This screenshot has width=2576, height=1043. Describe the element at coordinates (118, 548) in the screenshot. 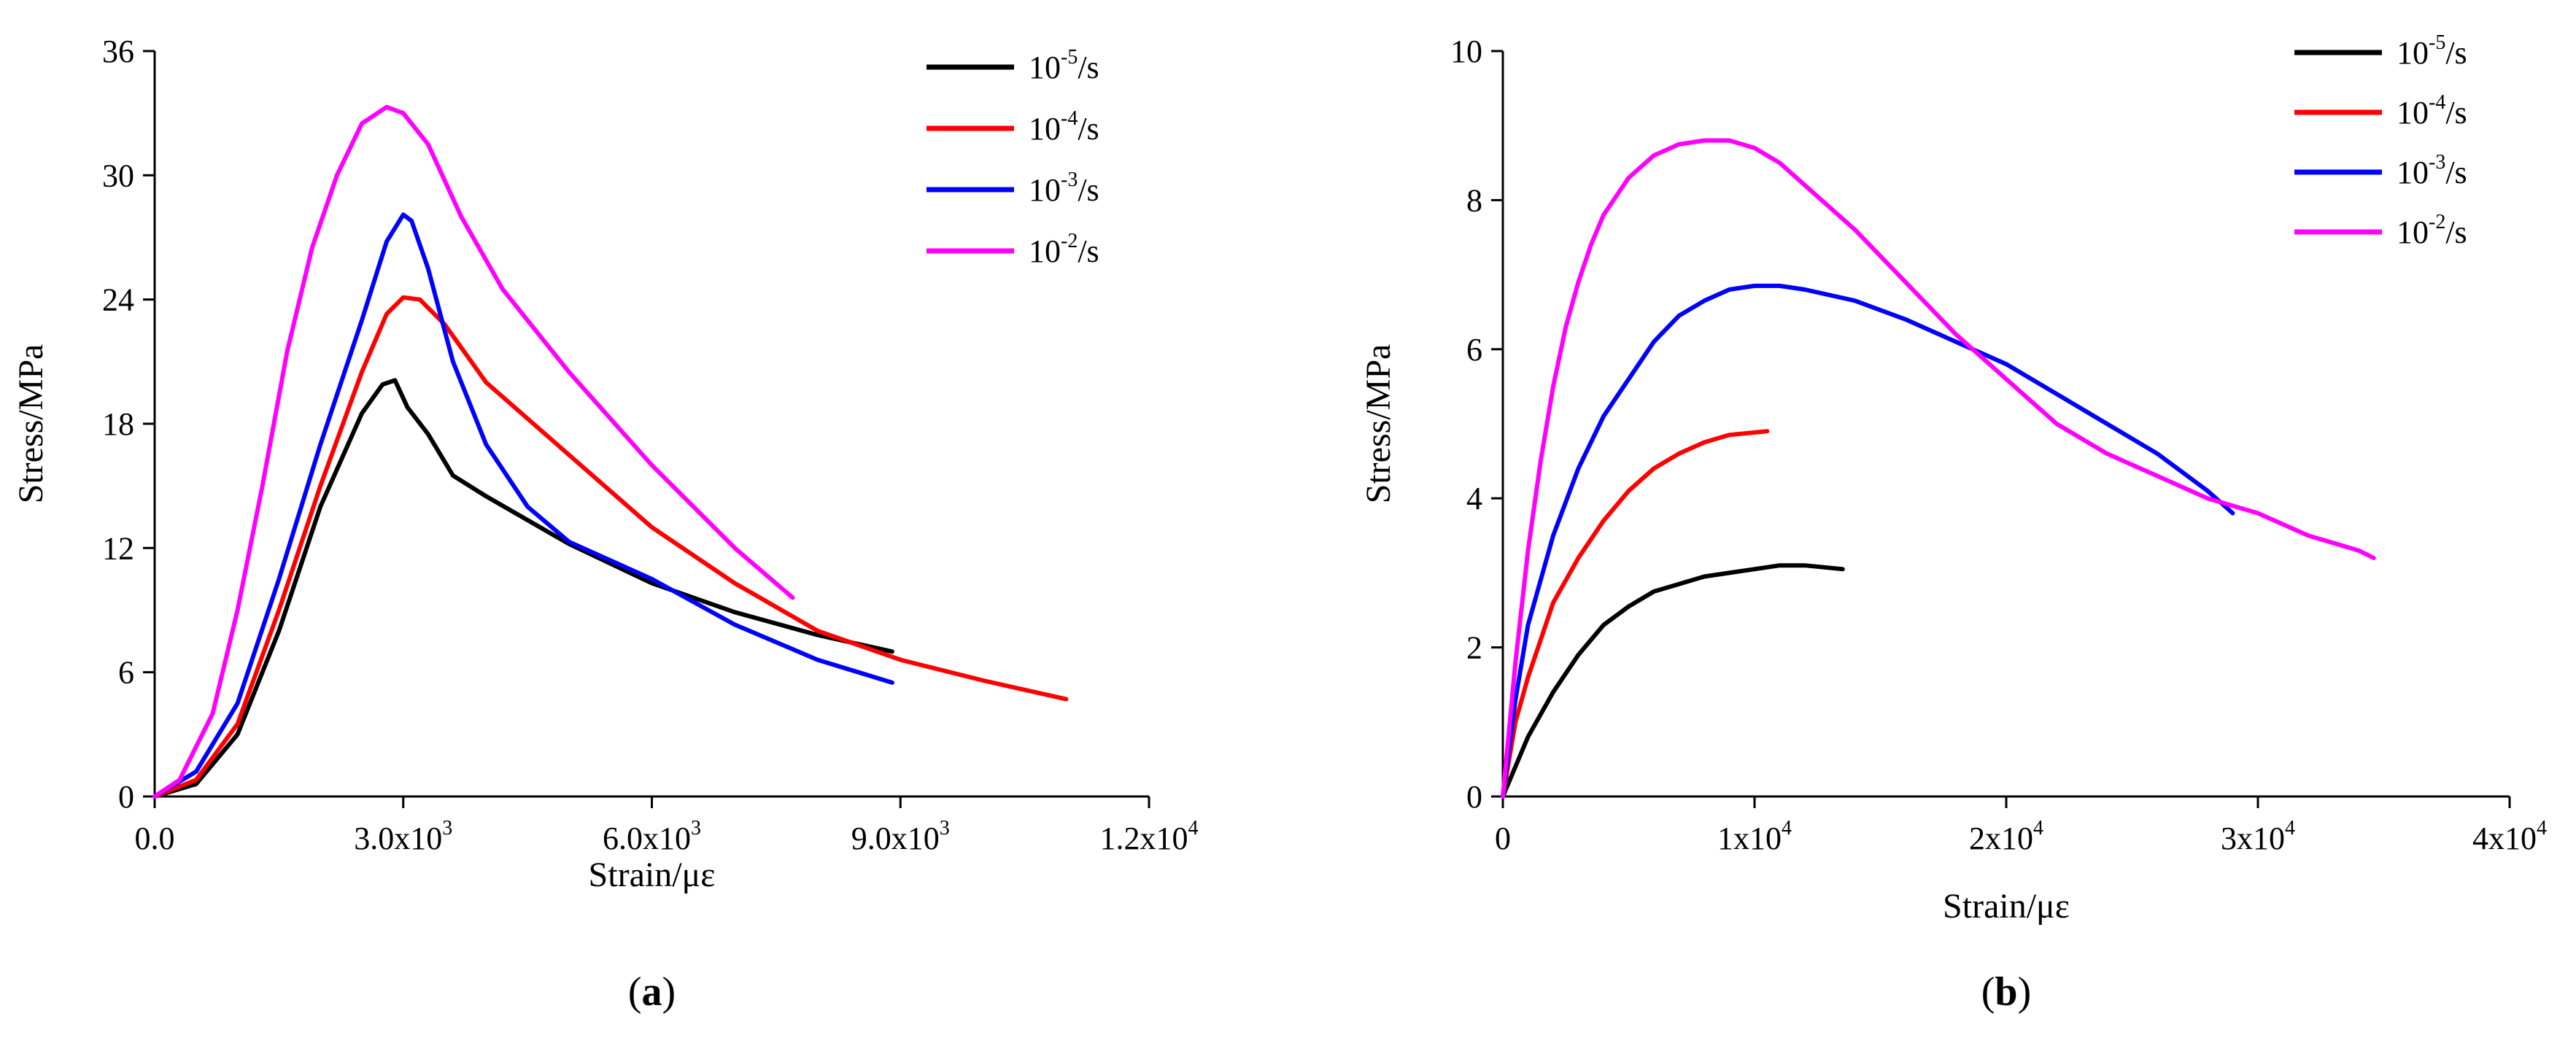

I see `y-tick-label: 12` at that location.